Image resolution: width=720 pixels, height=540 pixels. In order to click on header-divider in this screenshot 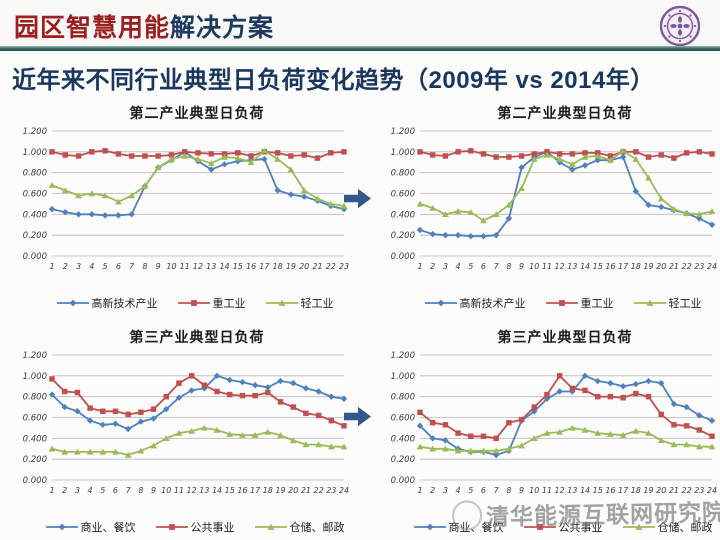, I will do `click(360, 48)`.